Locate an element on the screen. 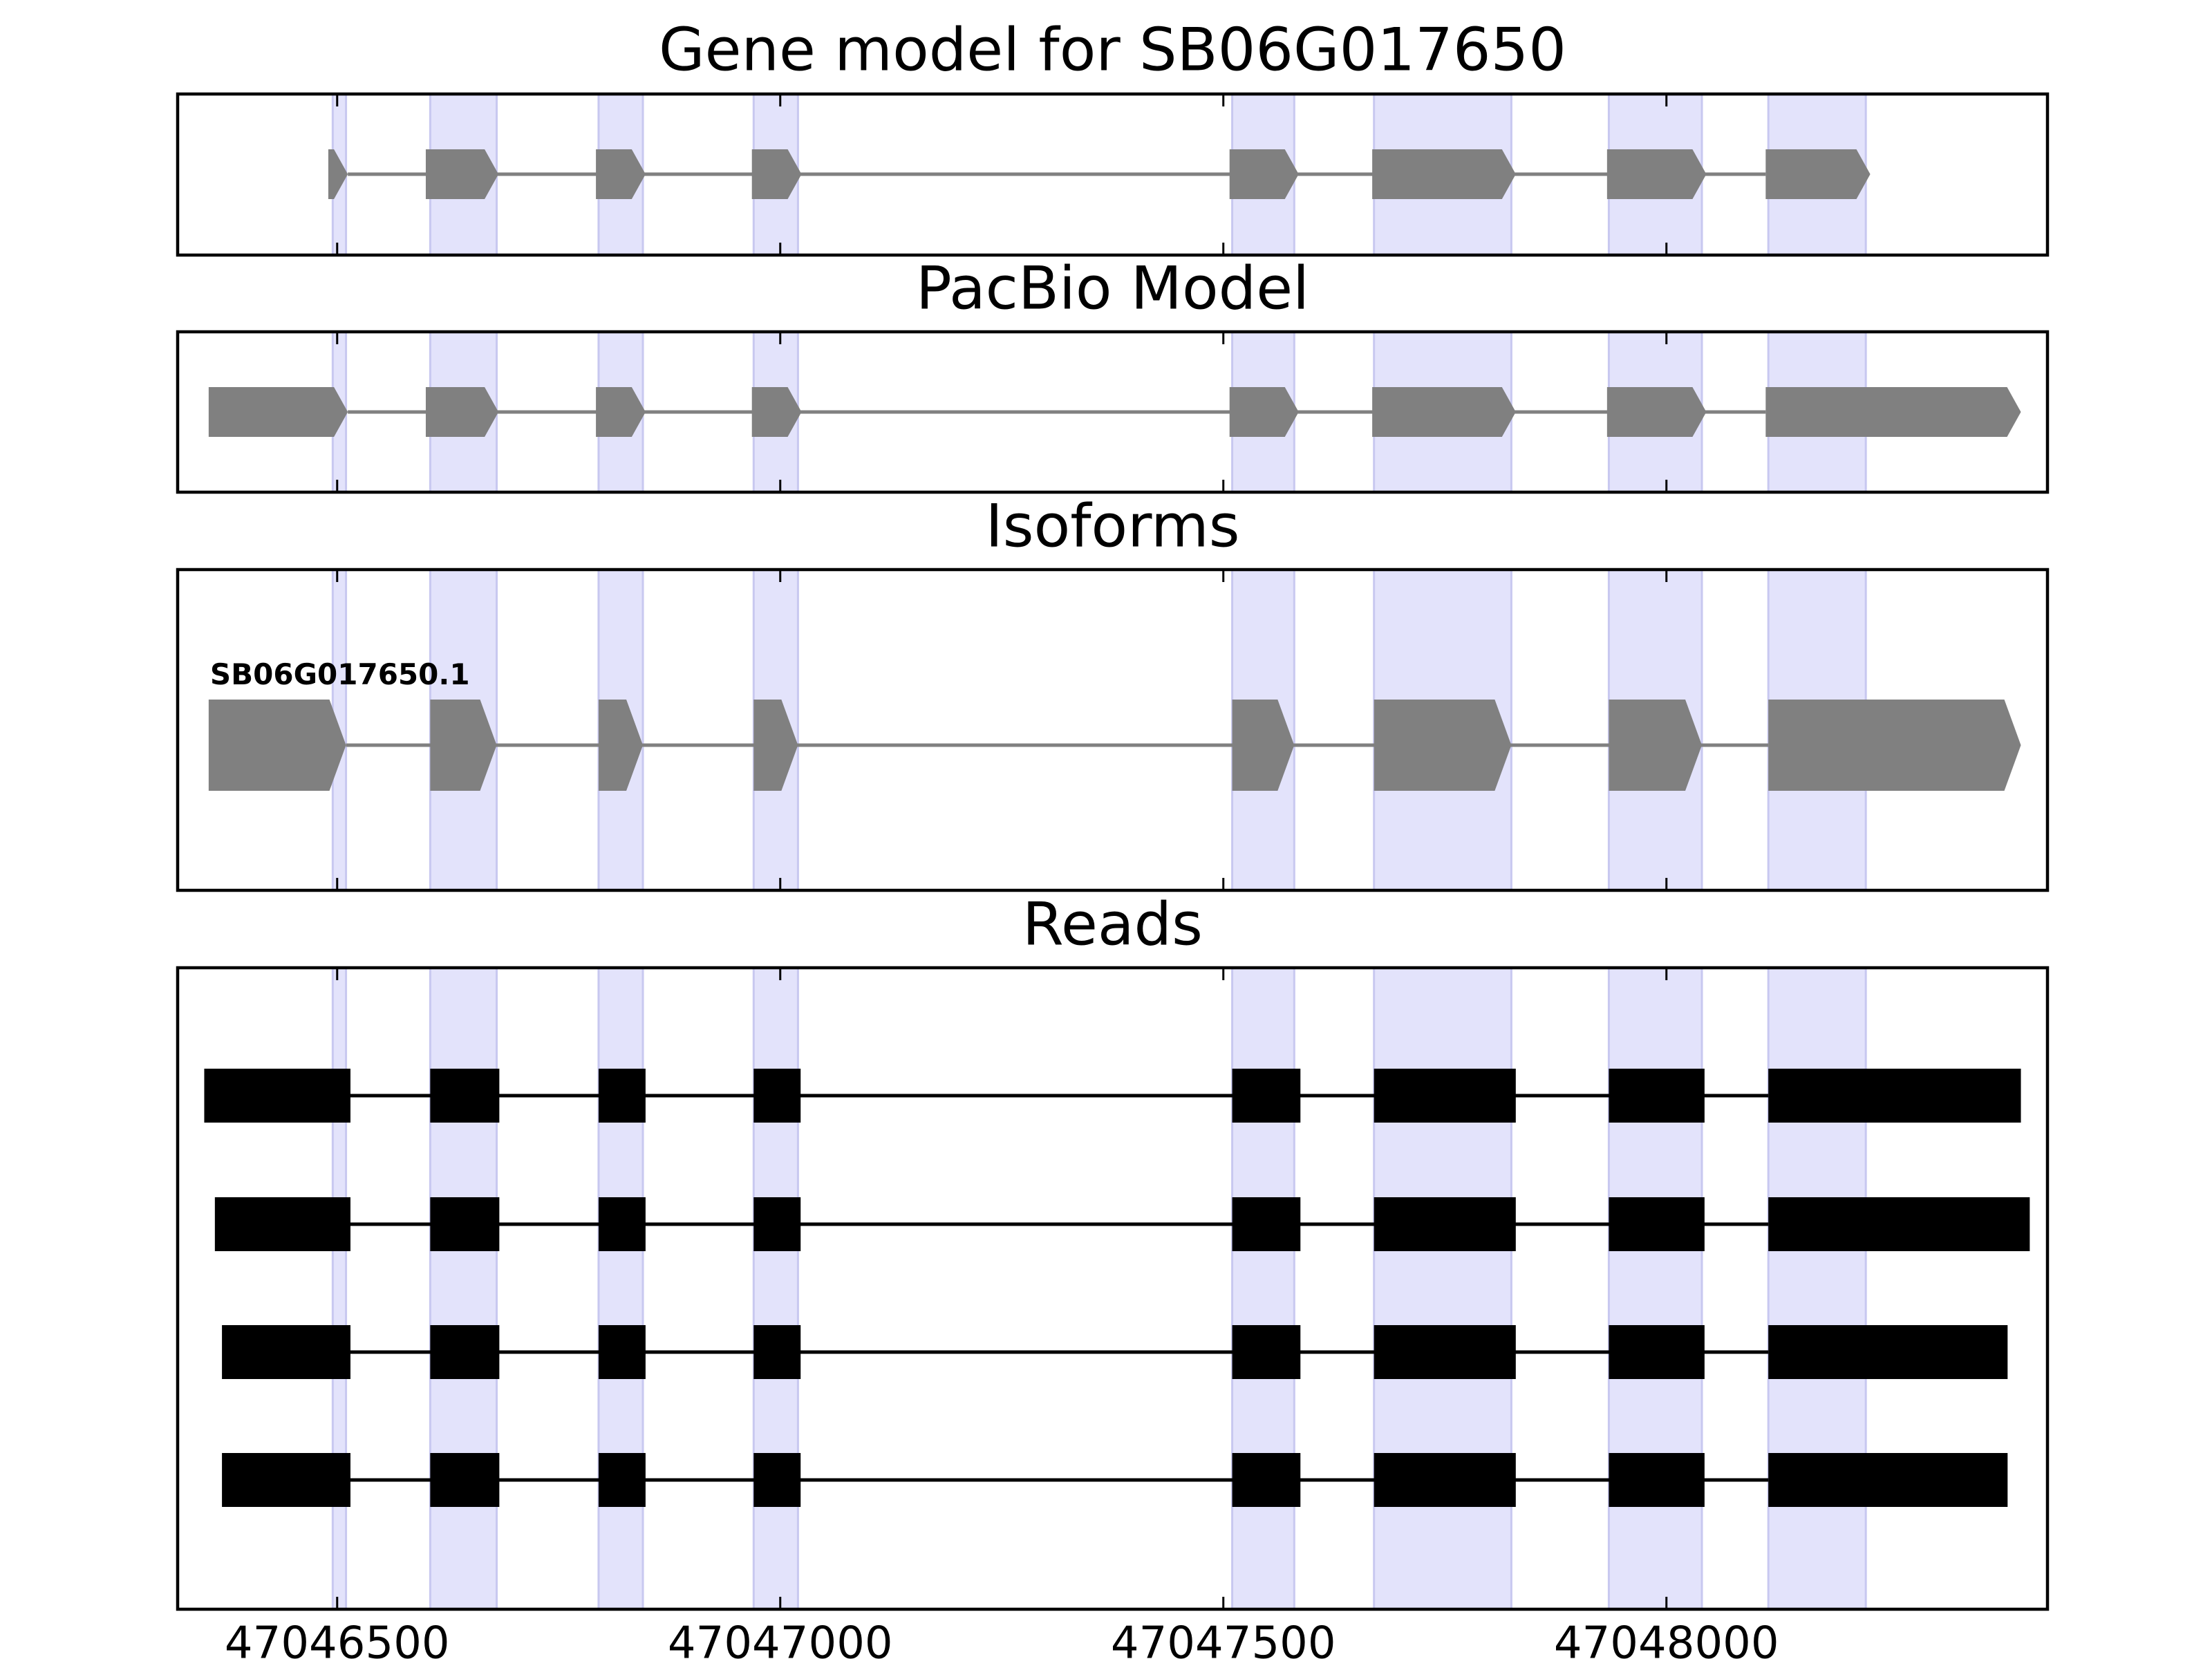 This screenshot has height=1659, width=2212. x-tick-label: 47048000 is located at coordinates (1666, 1638).